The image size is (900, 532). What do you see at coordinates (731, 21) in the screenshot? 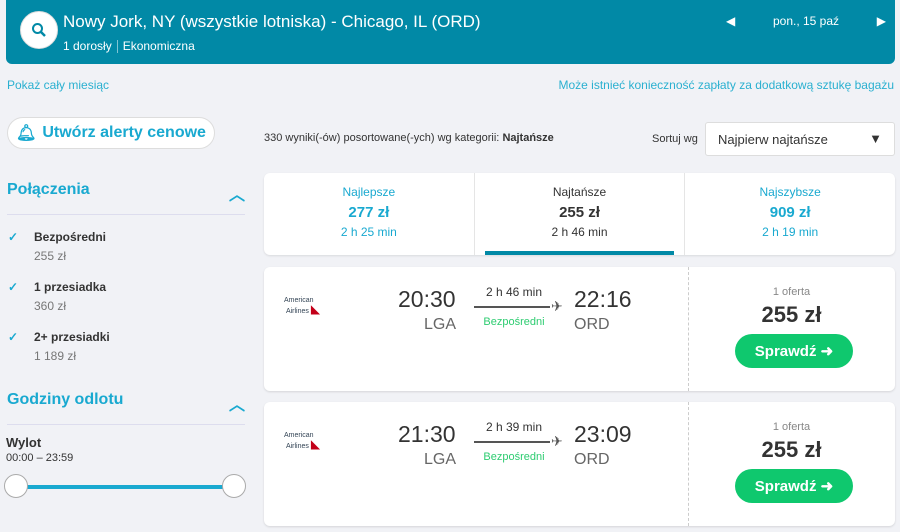
I see `prev-date-icon: ◀` at bounding box center [731, 21].